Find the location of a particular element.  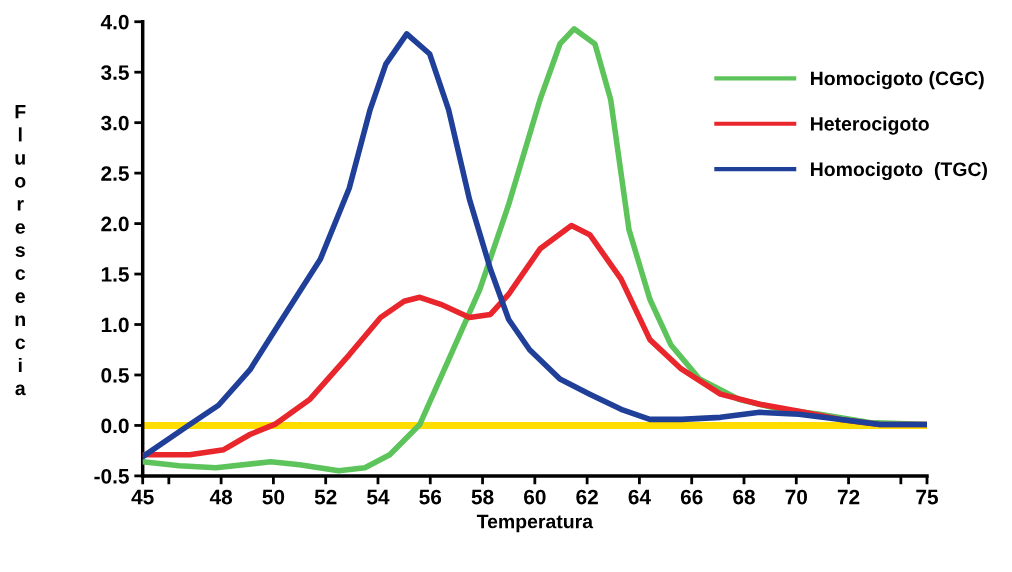

x-tick-label: 54 is located at coordinates (378, 497).